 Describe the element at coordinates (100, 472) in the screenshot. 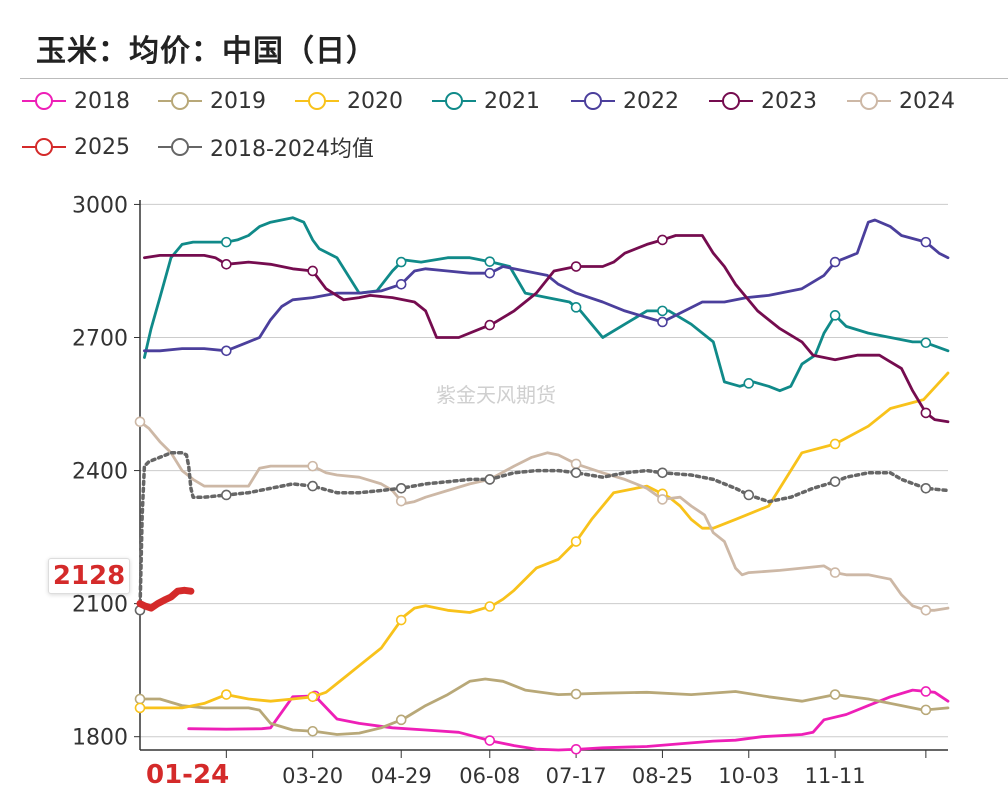

I see `y-tick-label: 2400` at that location.